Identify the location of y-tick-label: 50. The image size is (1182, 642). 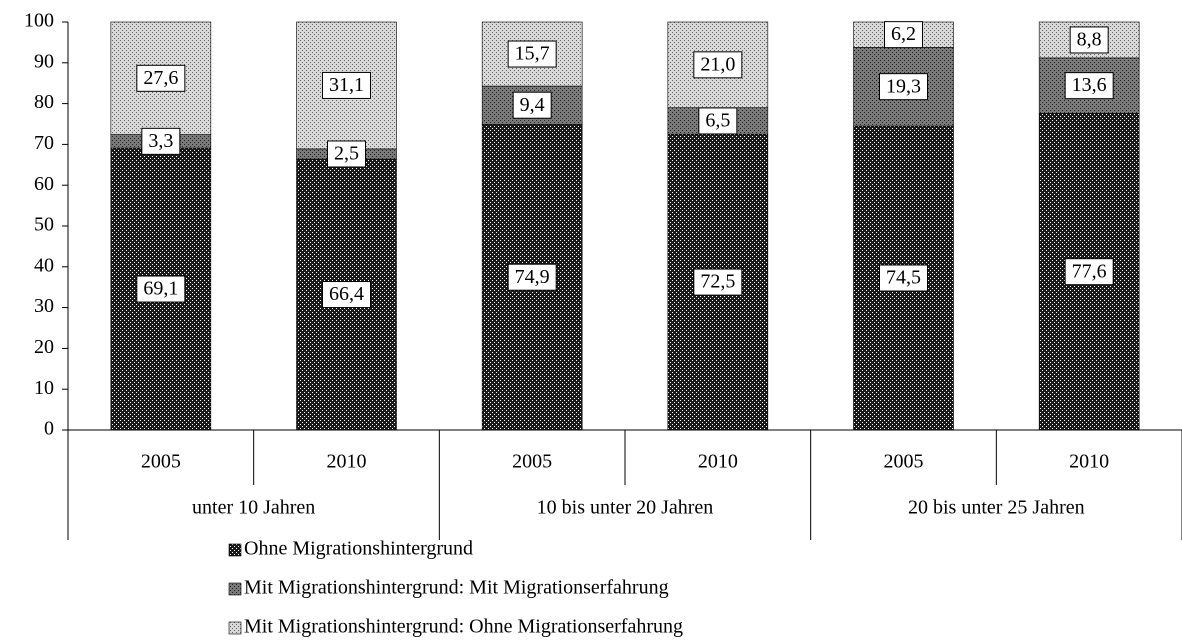
(44, 225).